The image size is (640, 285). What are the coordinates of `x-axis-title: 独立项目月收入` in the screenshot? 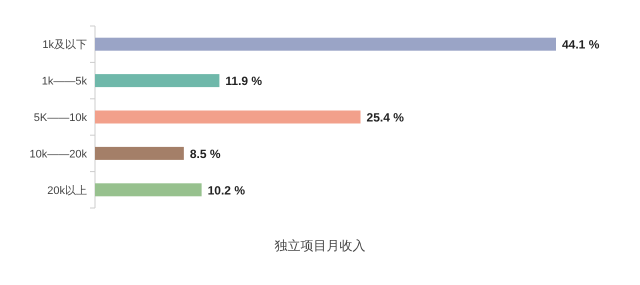 It's located at (320, 245).